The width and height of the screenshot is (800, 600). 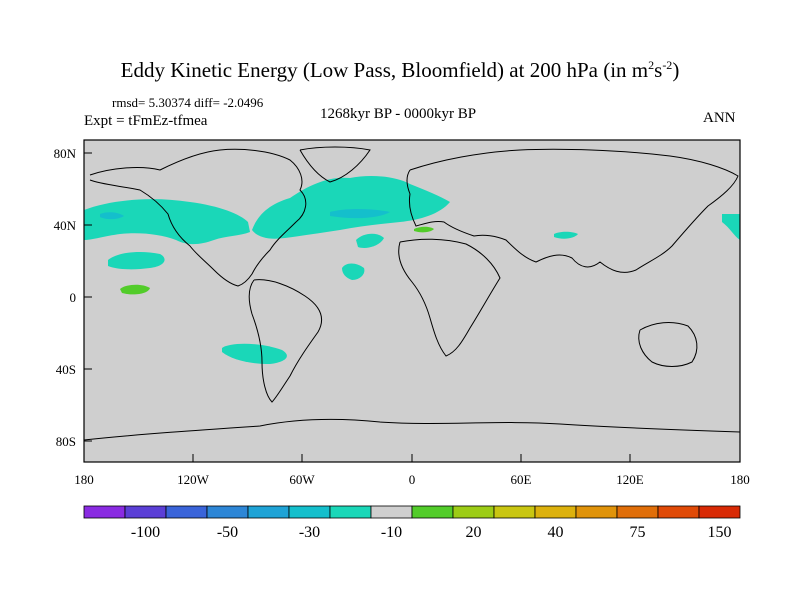 What do you see at coordinates (412, 429) in the screenshot?
I see `antarctica-coast` at bounding box center [412, 429].